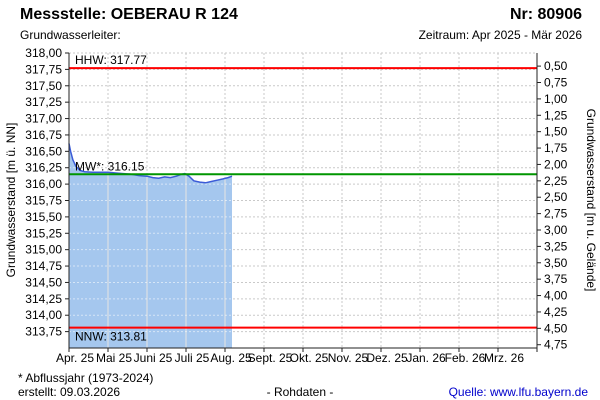 The width and height of the screenshot is (600, 400). Describe the element at coordinates (69, 392) in the screenshot. I see `created-date: erstellt: 09.03.2026` at that location.